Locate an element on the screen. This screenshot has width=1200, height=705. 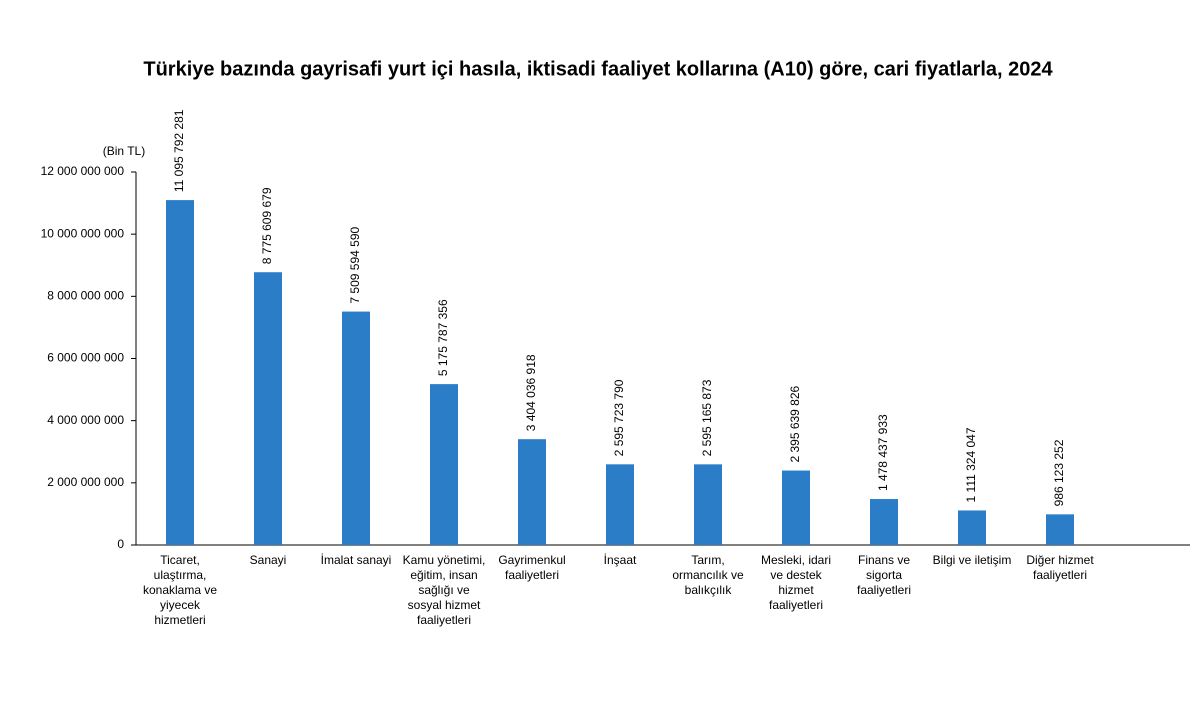
x-tick-label: Bilgi ve iletişim is located at coordinates (972, 560).